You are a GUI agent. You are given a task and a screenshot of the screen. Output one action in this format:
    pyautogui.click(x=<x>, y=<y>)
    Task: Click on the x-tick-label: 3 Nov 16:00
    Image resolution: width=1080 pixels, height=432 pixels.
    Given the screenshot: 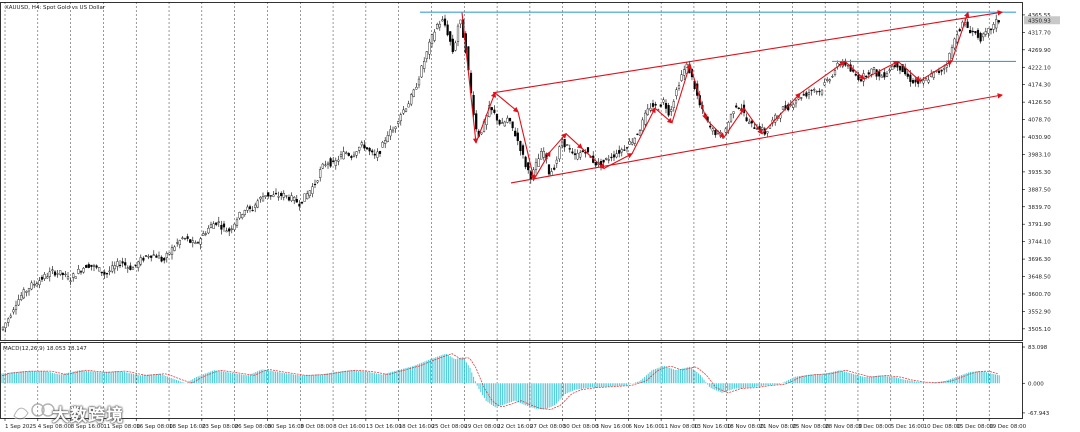 What is the action you would take?
    pyautogui.click(x=613, y=427)
    